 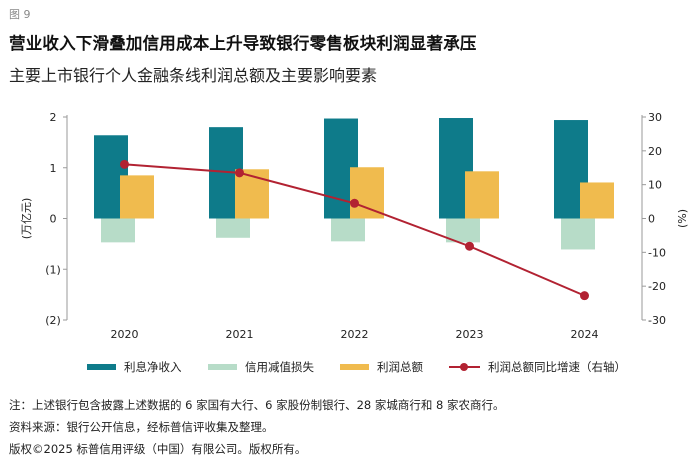 I want to click on x-axis-category-label: 2024, so click(x=585, y=334).